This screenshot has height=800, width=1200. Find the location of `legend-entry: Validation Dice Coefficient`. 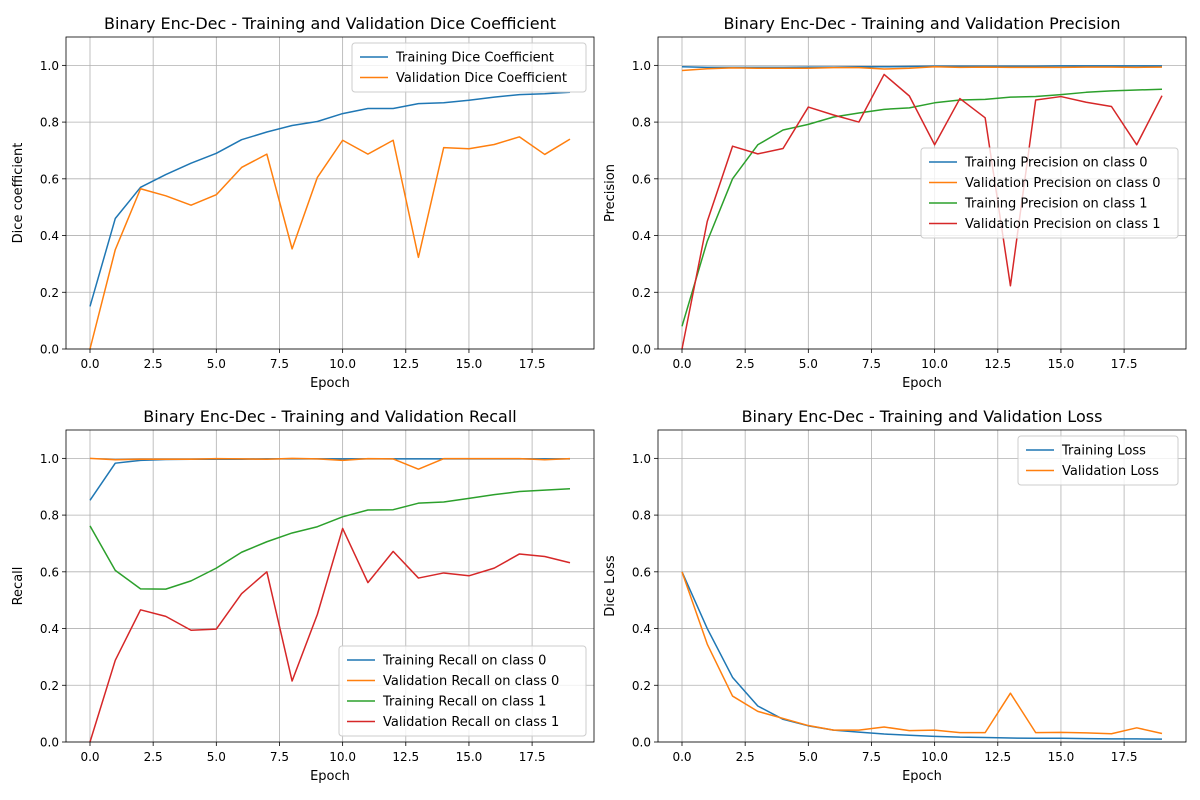

legend-entry: Validation Dice Coefficient is located at coordinates (481, 78).